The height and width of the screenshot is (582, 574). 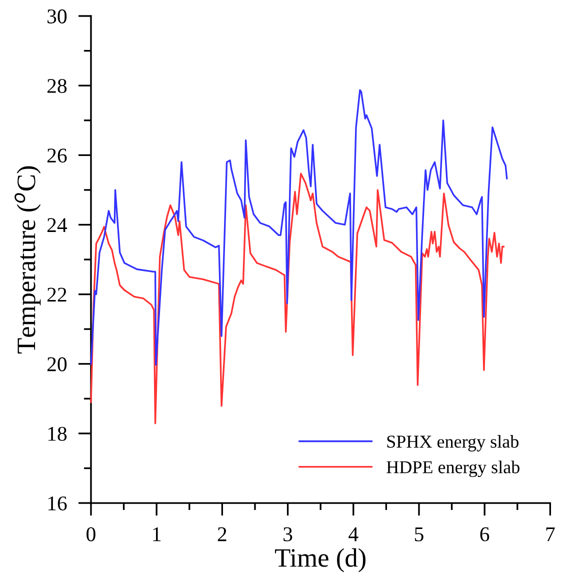 I want to click on x-tick-label: 1, so click(x=157, y=534).